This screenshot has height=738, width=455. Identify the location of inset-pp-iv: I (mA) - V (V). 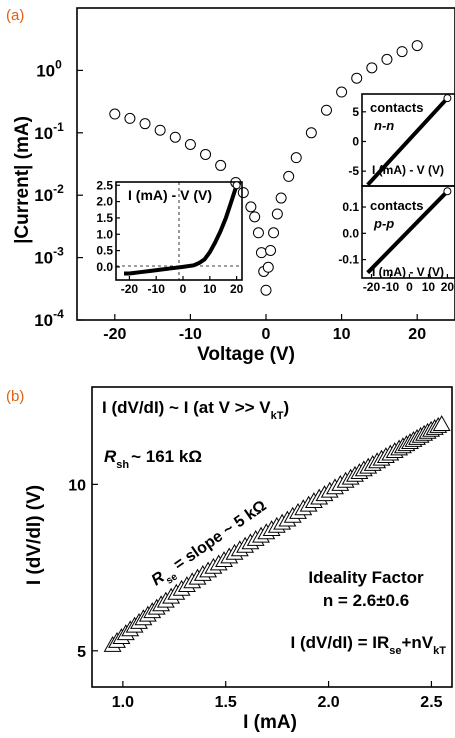
(408, 272).